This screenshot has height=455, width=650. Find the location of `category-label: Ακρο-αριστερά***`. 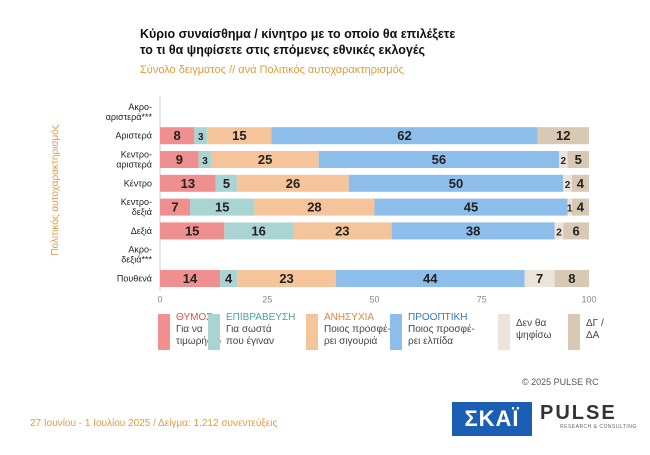

category-label: Ακρο-αριστερά*** is located at coordinates (129, 112).